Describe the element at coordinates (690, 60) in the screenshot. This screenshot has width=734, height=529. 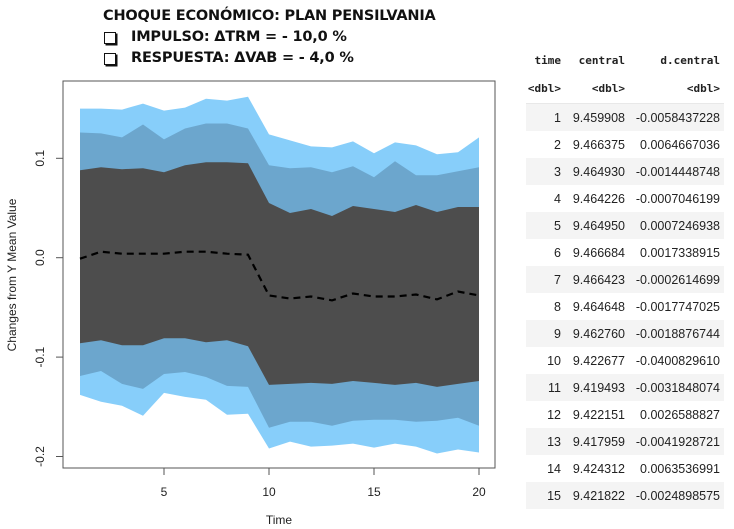
I see `column-header-d-central: d.central` at that location.